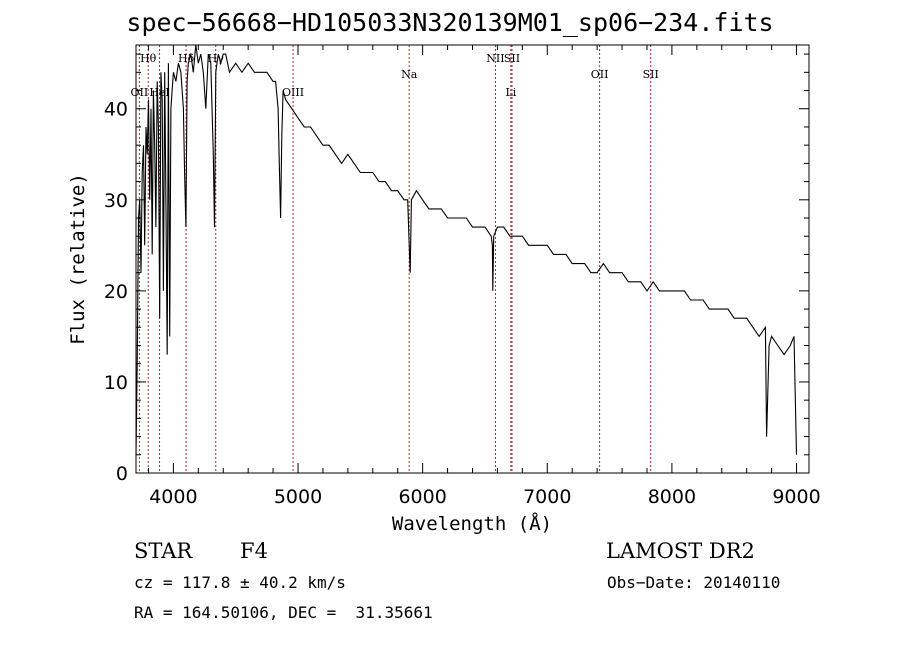  Describe the element at coordinates (159, 92) in the screenshot. I see `line-marker-label: HeI` at that location.